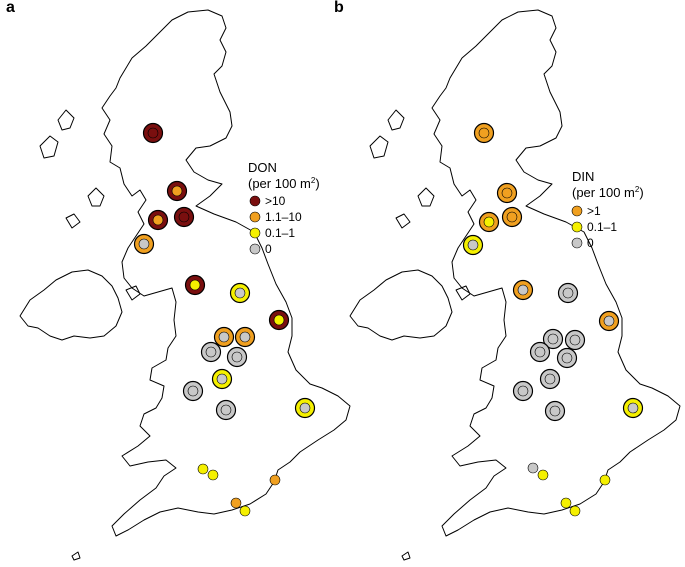 The width and height of the screenshot is (685, 567). I want to click on panel-letter-a: a, so click(10, 8).